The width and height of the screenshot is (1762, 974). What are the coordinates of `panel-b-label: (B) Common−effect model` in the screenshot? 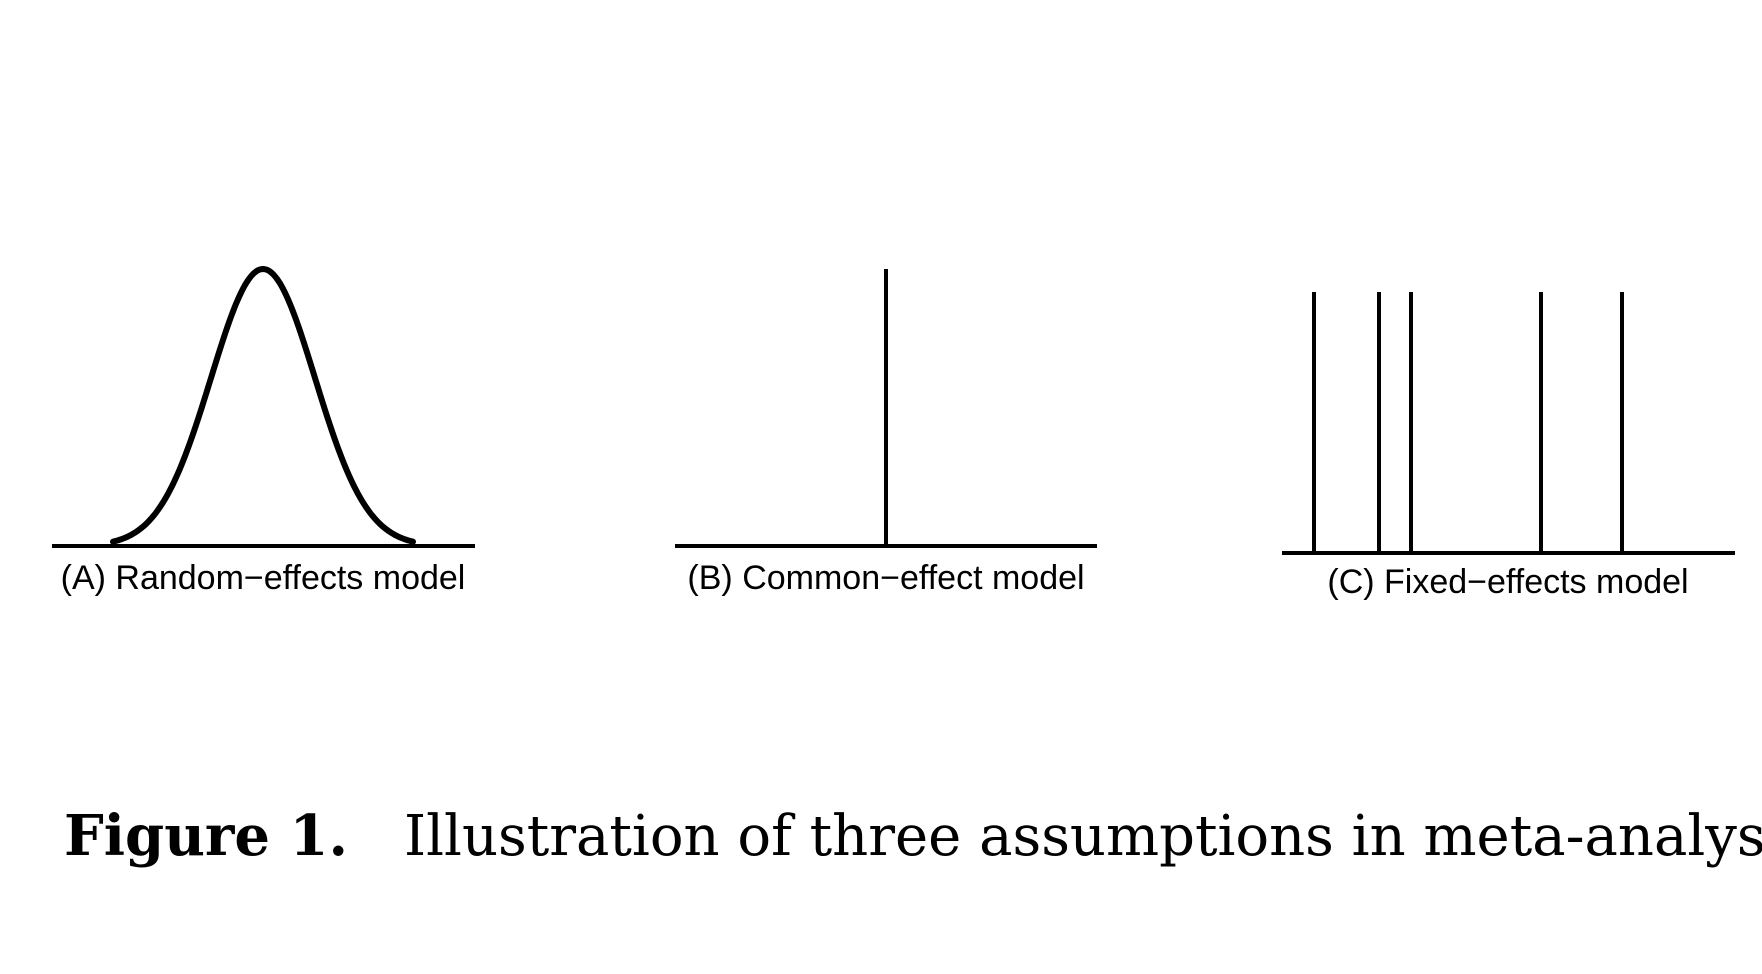 It's located at (885, 578).